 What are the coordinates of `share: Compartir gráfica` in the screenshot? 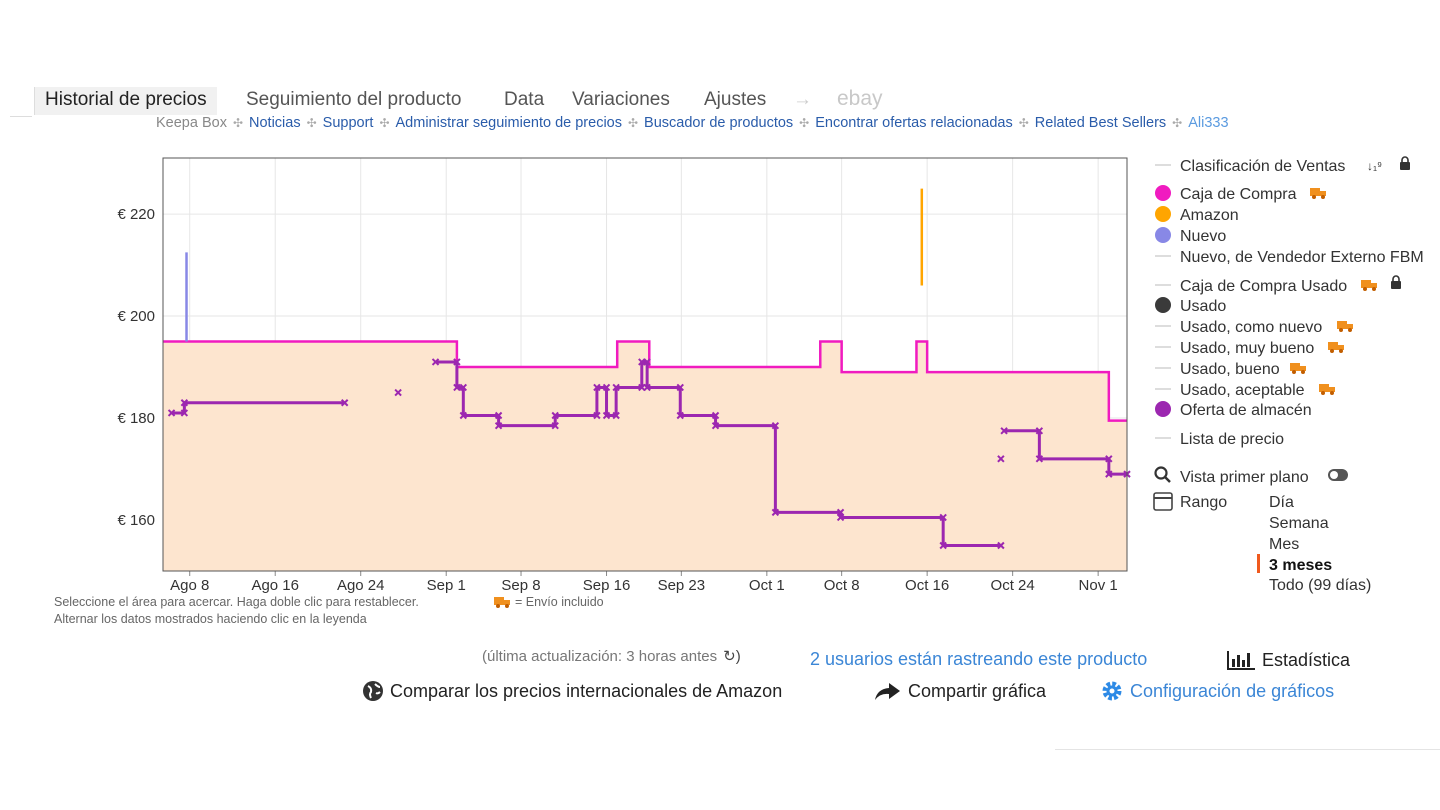 It's located at (959, 691).